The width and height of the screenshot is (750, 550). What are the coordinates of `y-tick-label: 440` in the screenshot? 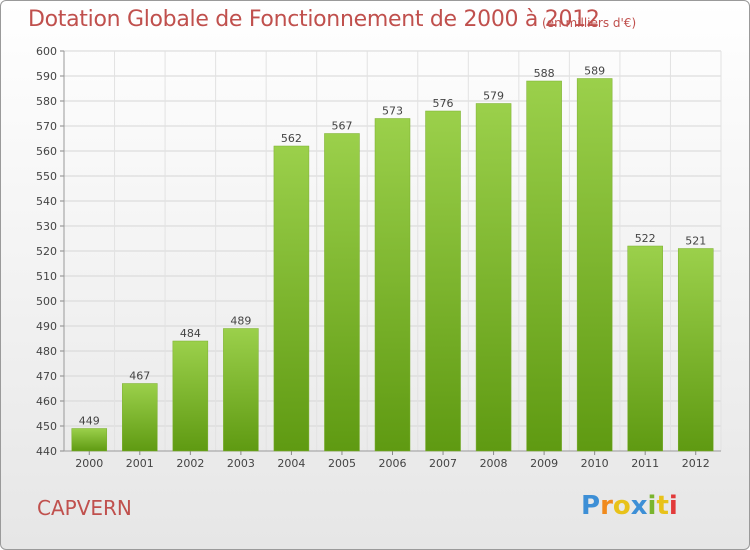 It's located at (46, 451).